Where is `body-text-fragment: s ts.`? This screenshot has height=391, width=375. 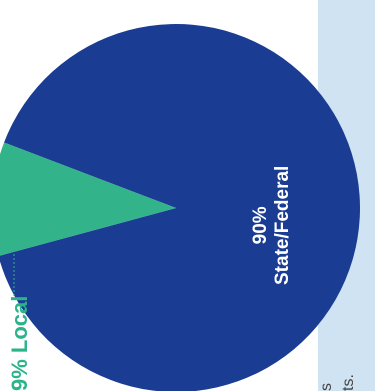 body-text-fragment: s ts. is located at coordinates (338, 382).